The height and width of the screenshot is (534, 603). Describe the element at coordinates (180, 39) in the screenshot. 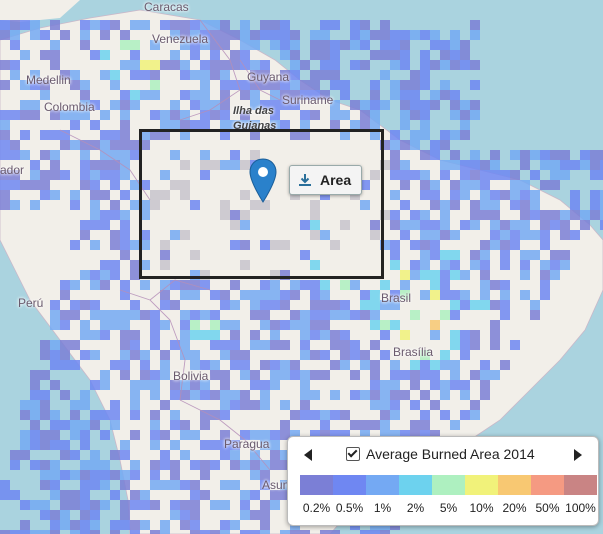

I see `map-label-venezuela: Venezuela` at that location.